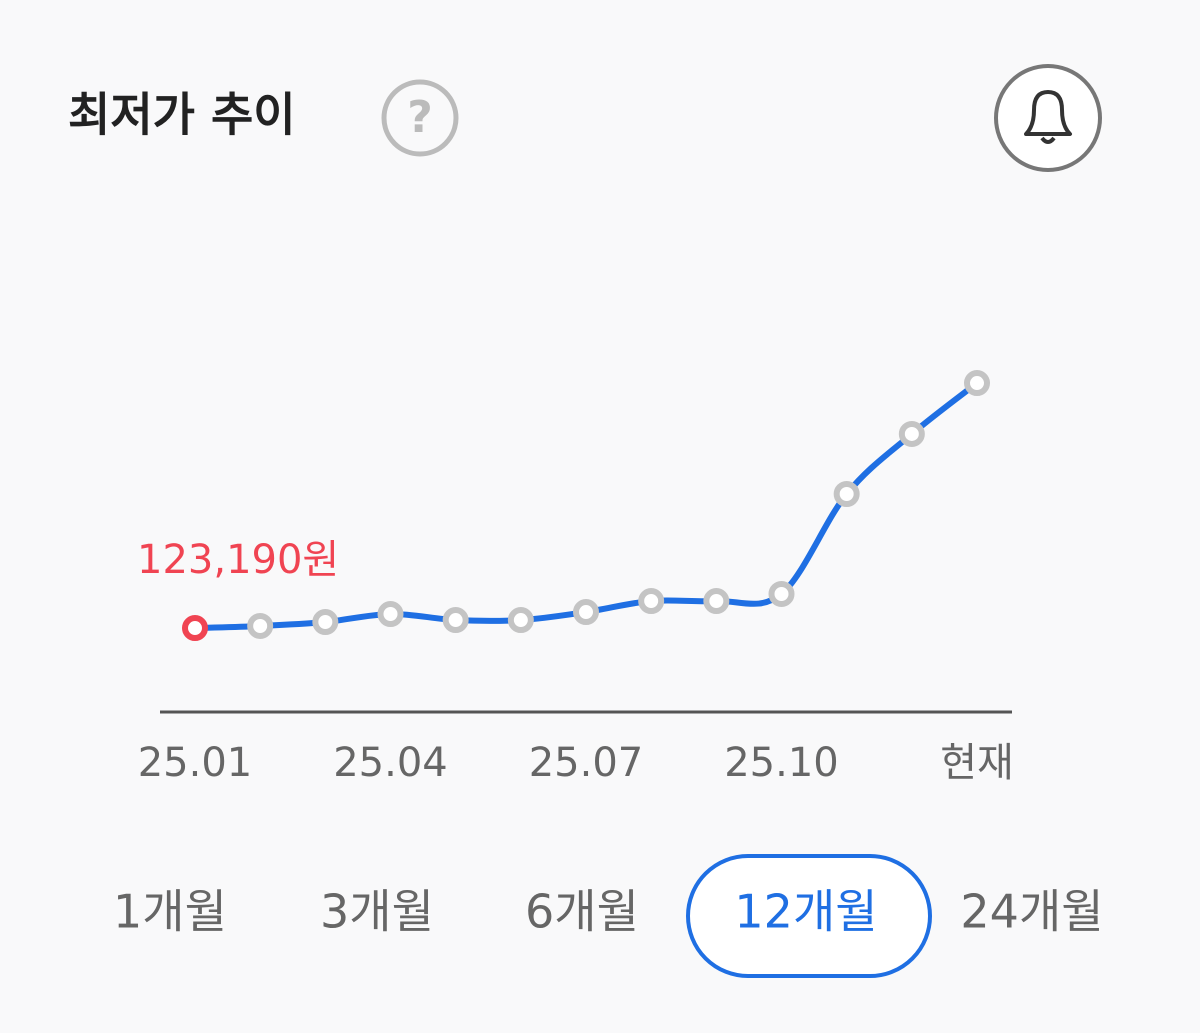 The height and width of the screenshot is (1033, 1200). What do you see at coordinates (805, 912) in the screenshot?
I see `period-option: 12개월` at bounding box center [805, 912].